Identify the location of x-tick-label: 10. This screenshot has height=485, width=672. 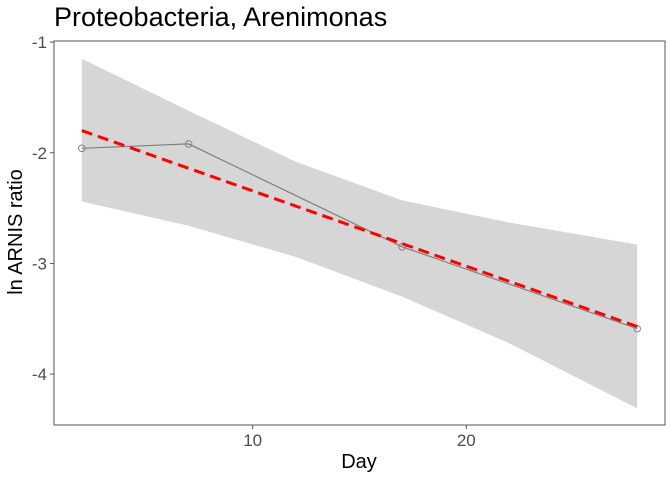
(252, 440).